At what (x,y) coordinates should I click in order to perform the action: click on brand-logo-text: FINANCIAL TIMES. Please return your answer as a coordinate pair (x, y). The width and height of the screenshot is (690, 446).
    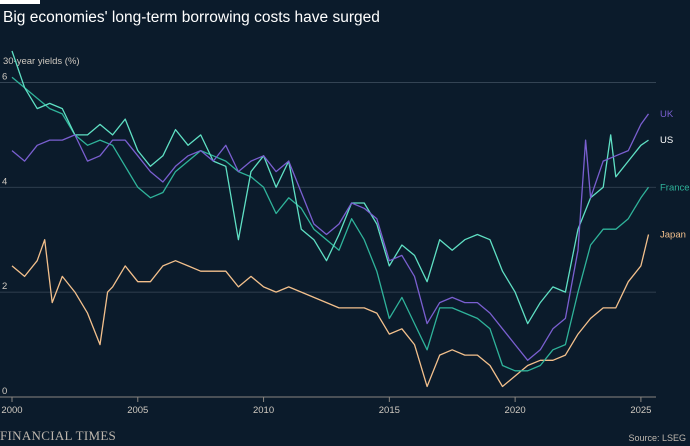
    Looking at the image, I should click on (58, 435).